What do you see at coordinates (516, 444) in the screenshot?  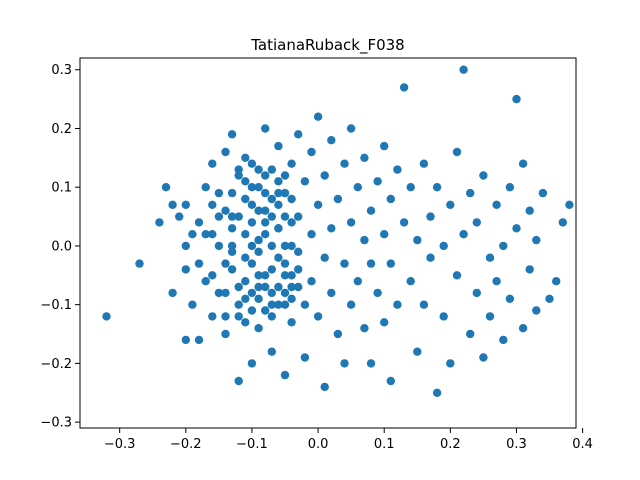 I see `x-tick-label: 0.3` at bounding box center [516, 444].